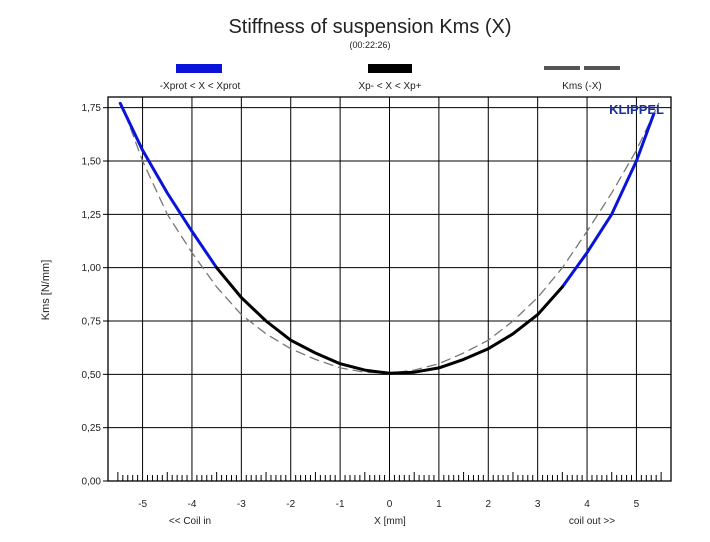 This screenshot has height=542, width=710. What do you see at coordinates (168, 185) in the screenshot?
I see `series-xprot-line-left` at bounding box center [168, 185].